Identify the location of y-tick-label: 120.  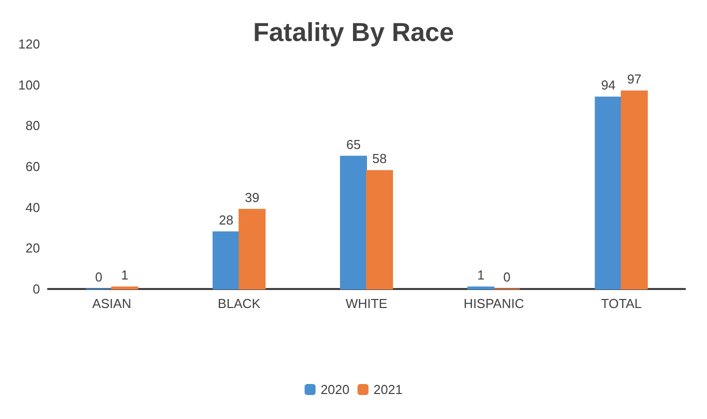
(29, 44).